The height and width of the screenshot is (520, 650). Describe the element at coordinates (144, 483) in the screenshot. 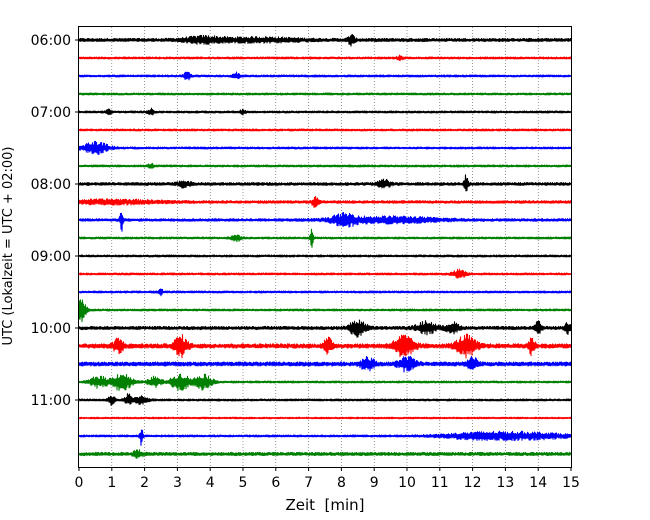

I see `x-tick-label: 2` at that location.